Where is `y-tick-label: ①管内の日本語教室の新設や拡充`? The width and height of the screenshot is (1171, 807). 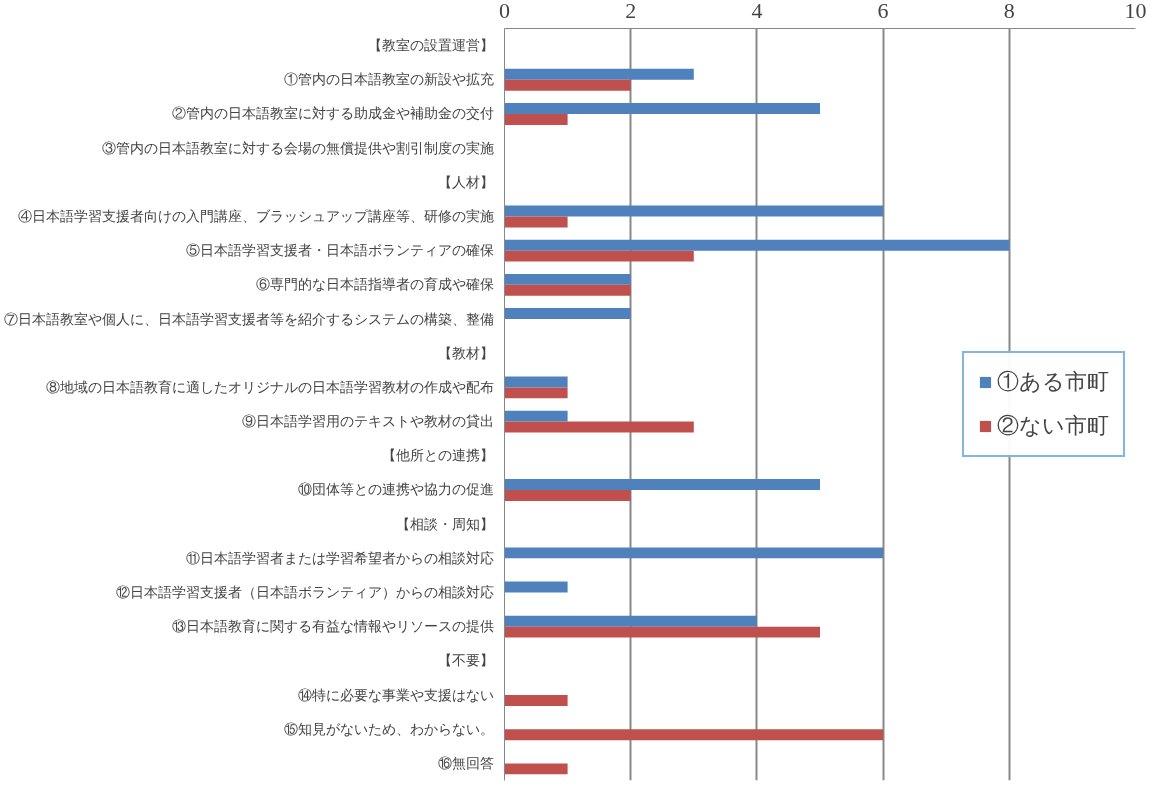 y-tick-label: ①管内の日本語教室の新設や拡充 is located at coordinates (388, 80).